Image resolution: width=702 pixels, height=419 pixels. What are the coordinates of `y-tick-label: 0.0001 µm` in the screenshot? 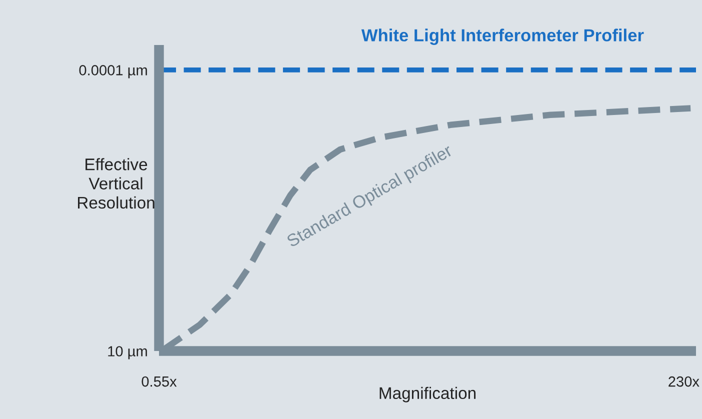 It's located at (113, 71).